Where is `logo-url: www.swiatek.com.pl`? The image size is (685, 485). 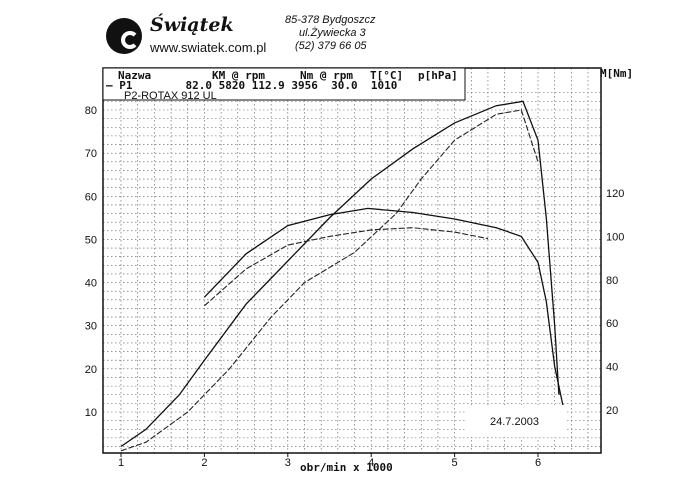 logo-url: www.swiatek.com.pl is located at coordinates (208, 47).